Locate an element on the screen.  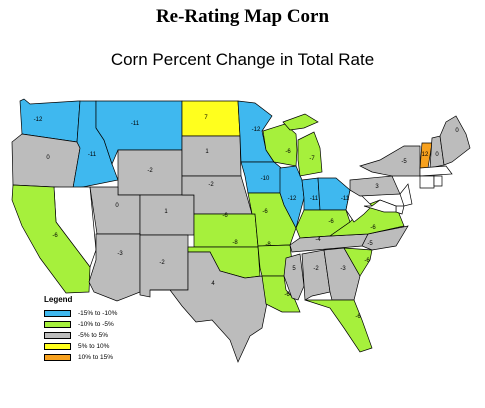
state-label-nc: -5 is located at coordinates (370, 244).